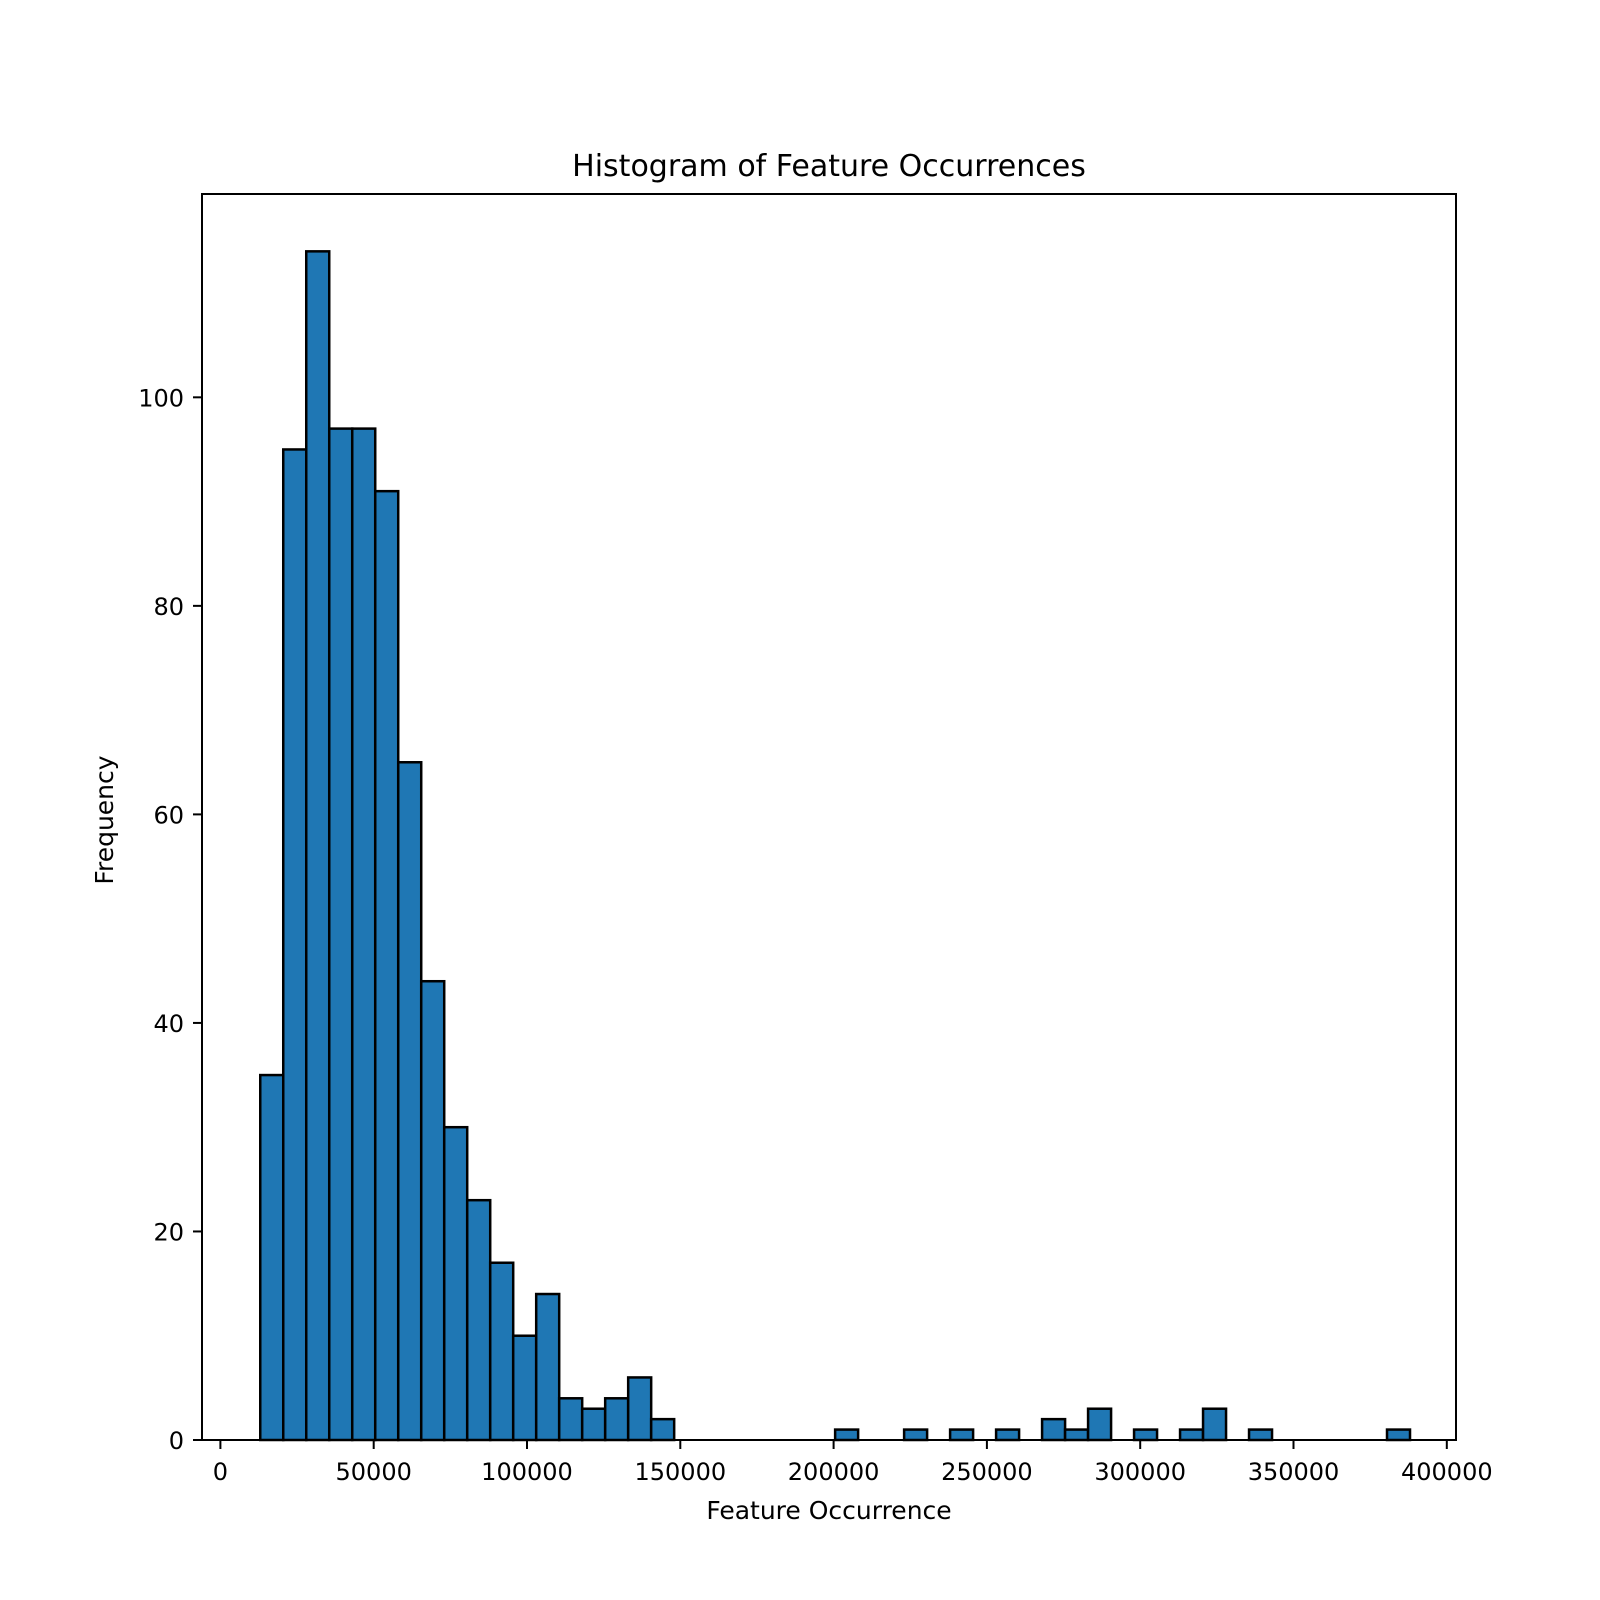 This screenshot has width=1600, height=1600. Describe the element at coordinates (168, 815) in the screenshot. I see `y-tick-label: 60` at that location.